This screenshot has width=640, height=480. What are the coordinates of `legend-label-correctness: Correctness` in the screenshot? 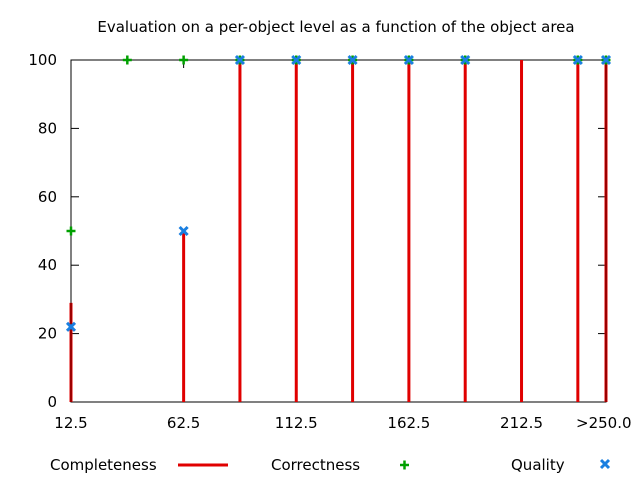 It's located at (315, 465).